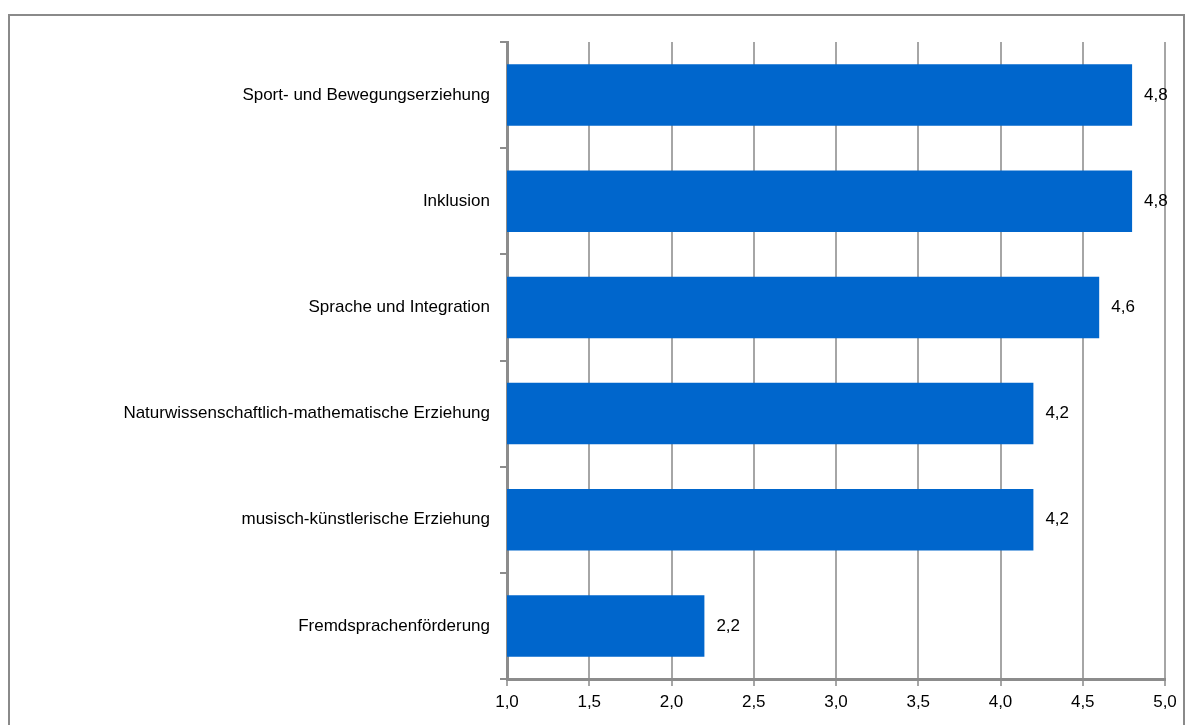 The height and width of the screenshot is (725, 1195). I want to click on y-tick-label: Naturwissenschaftlich-mathematische Erziehung, so click(306, 413).